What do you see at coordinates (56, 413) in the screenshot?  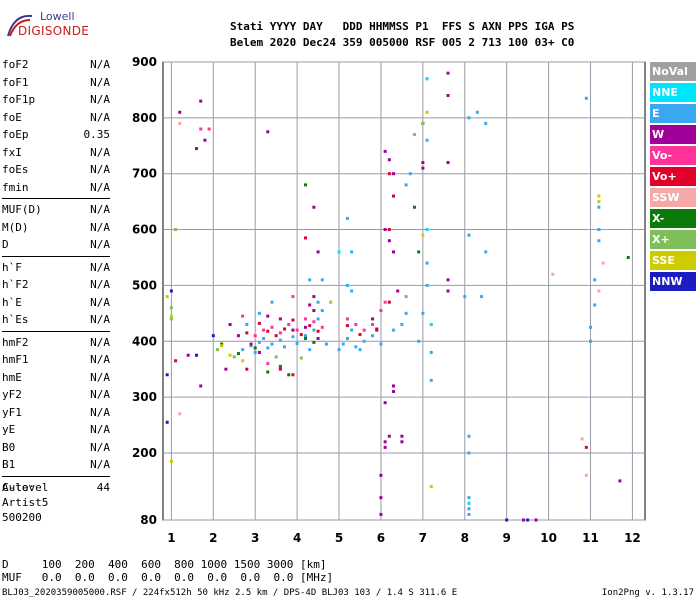 I see `parameter-row: yF1 N/A` at bounding box center [56, 413].